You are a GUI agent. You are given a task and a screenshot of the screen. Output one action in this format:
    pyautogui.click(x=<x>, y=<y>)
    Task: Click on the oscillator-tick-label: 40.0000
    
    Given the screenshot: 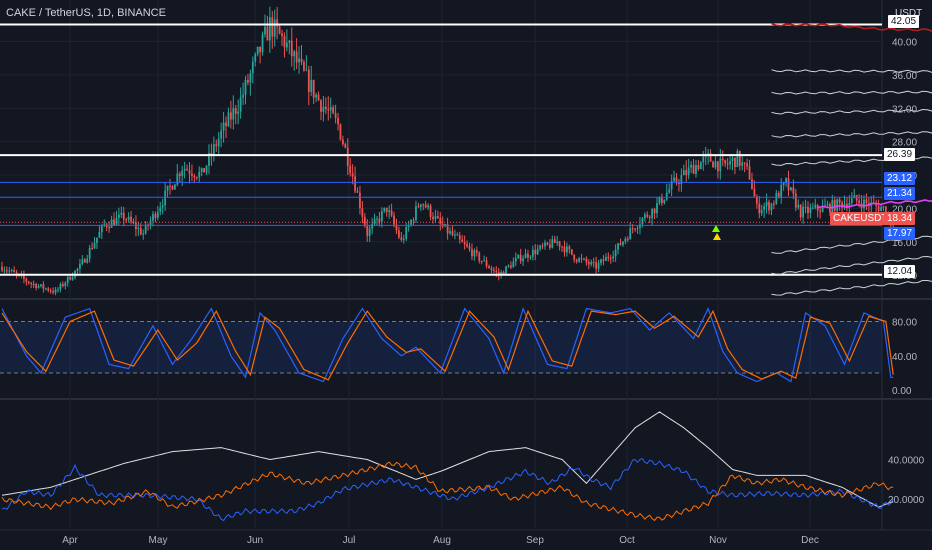 What is the action you would take?
    pyautogui.click(x=906, y=461)
    